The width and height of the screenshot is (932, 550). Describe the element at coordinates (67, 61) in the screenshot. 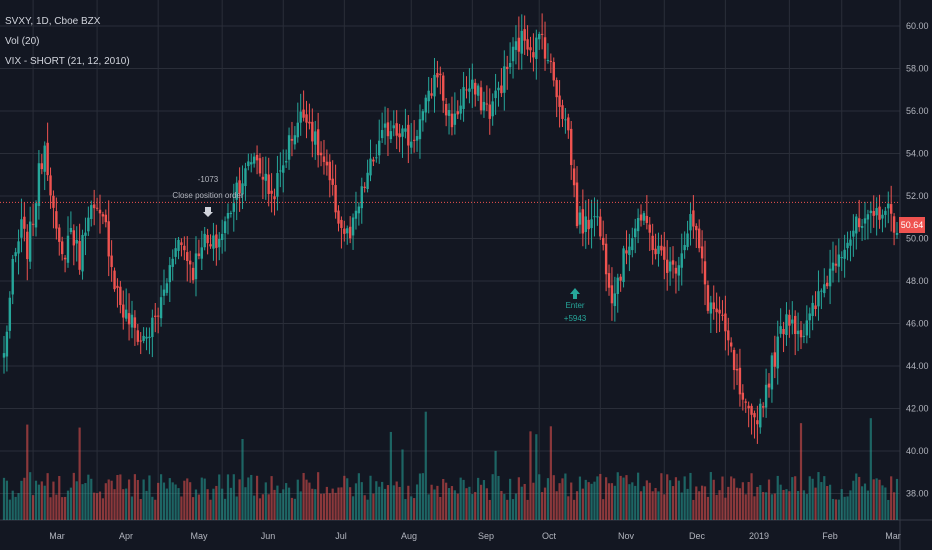

I see `legend-strategy: VIX - SHORT (21, 12, 2010)` at that location.